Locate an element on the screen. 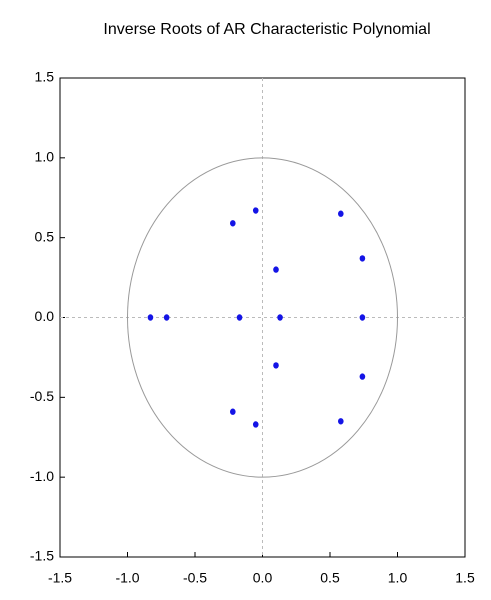 This screenshot has width=491, height=600. x-tick-label: -1.0 is located at coordinates (127, 578).